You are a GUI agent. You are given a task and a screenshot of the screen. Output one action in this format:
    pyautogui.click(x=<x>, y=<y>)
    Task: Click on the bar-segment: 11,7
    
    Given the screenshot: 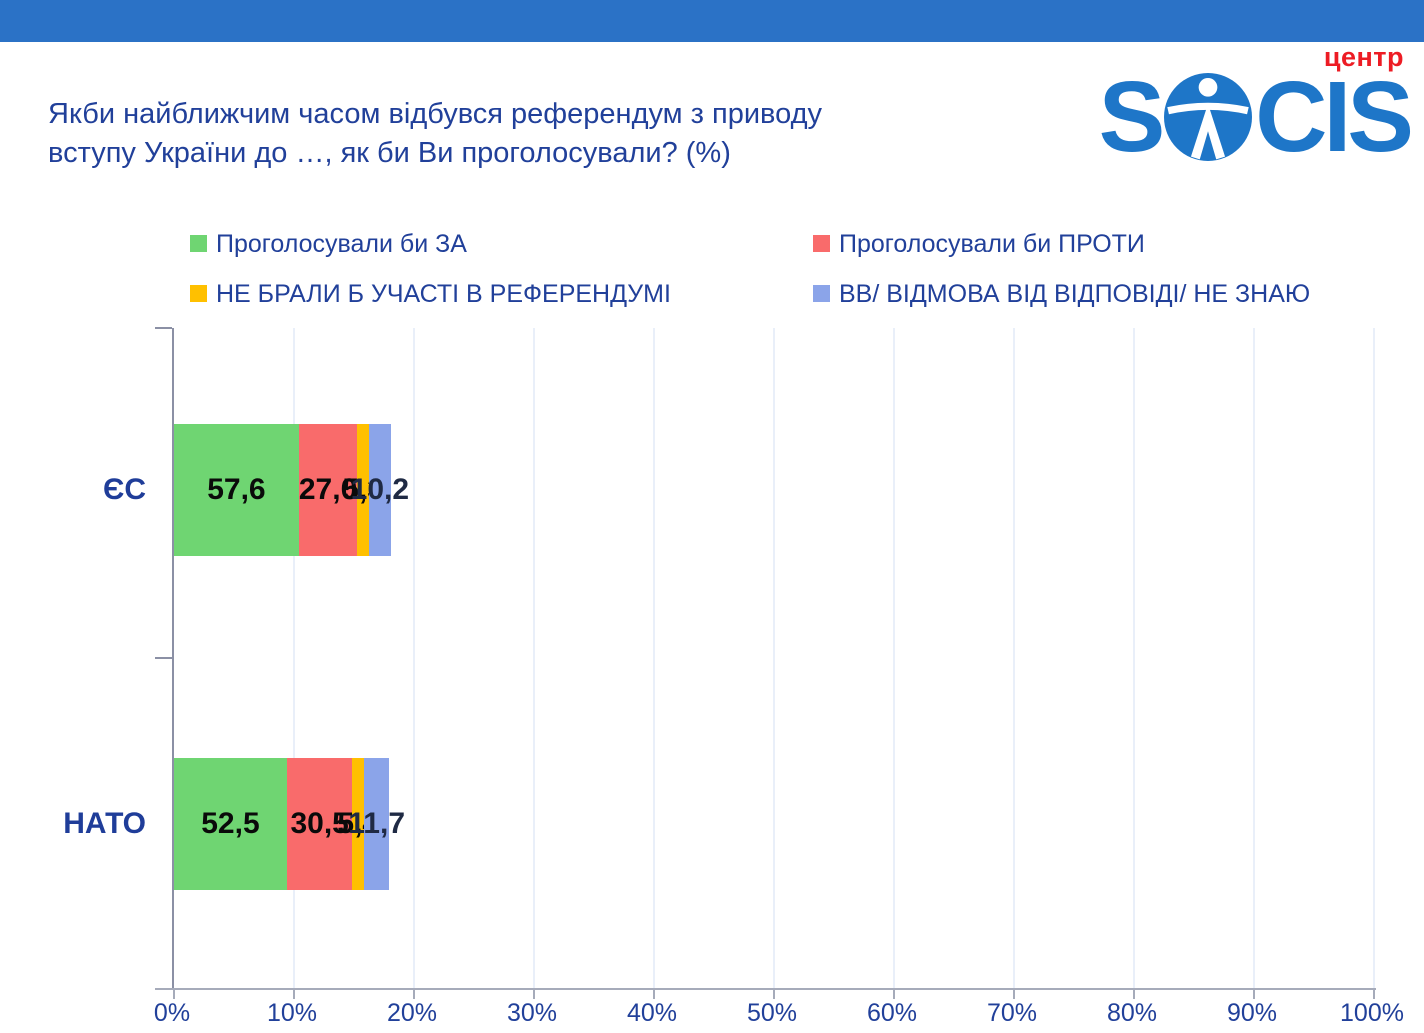 What is the action you would take?
    pyautogui.click(x=376, y=824)
    